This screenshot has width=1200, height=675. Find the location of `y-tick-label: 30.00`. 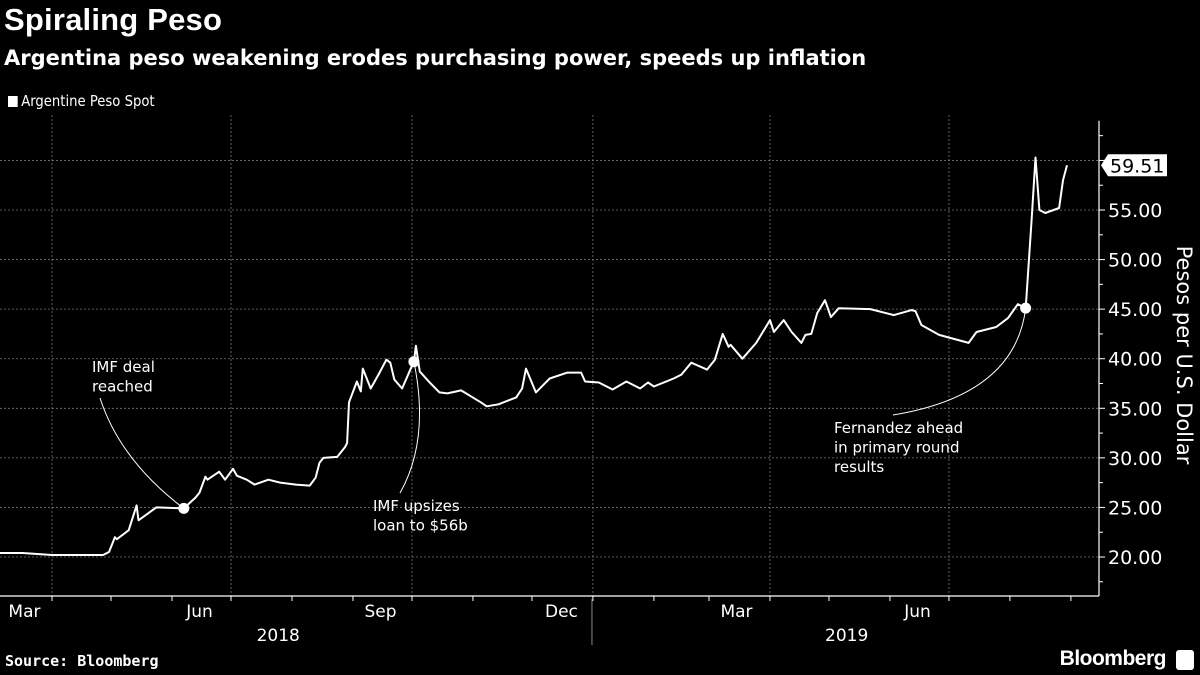

y-tick-label: 30.00 is located at coordinates (1135, 459).